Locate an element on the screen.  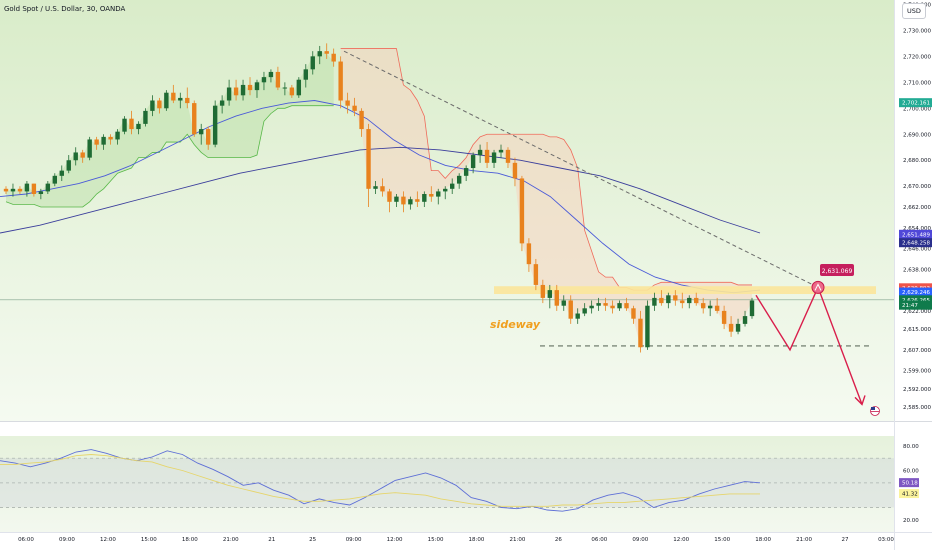
time-tick-label: 18:00 is located at coordinates (190, 540).